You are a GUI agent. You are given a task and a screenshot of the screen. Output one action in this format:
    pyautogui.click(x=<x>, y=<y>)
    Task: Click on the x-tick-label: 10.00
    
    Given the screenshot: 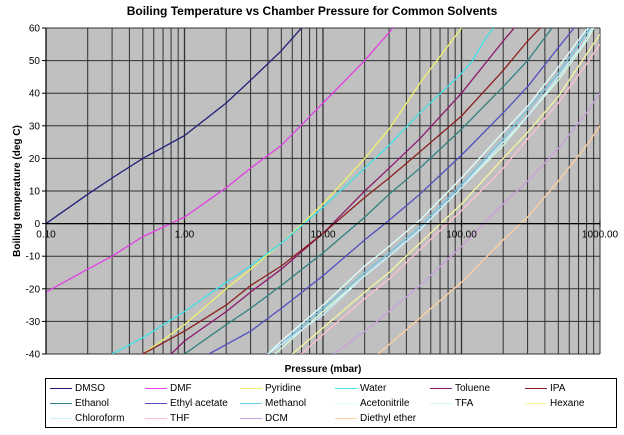 What is the action you would take?
    pyautogui.click(x=322, y=235)
    